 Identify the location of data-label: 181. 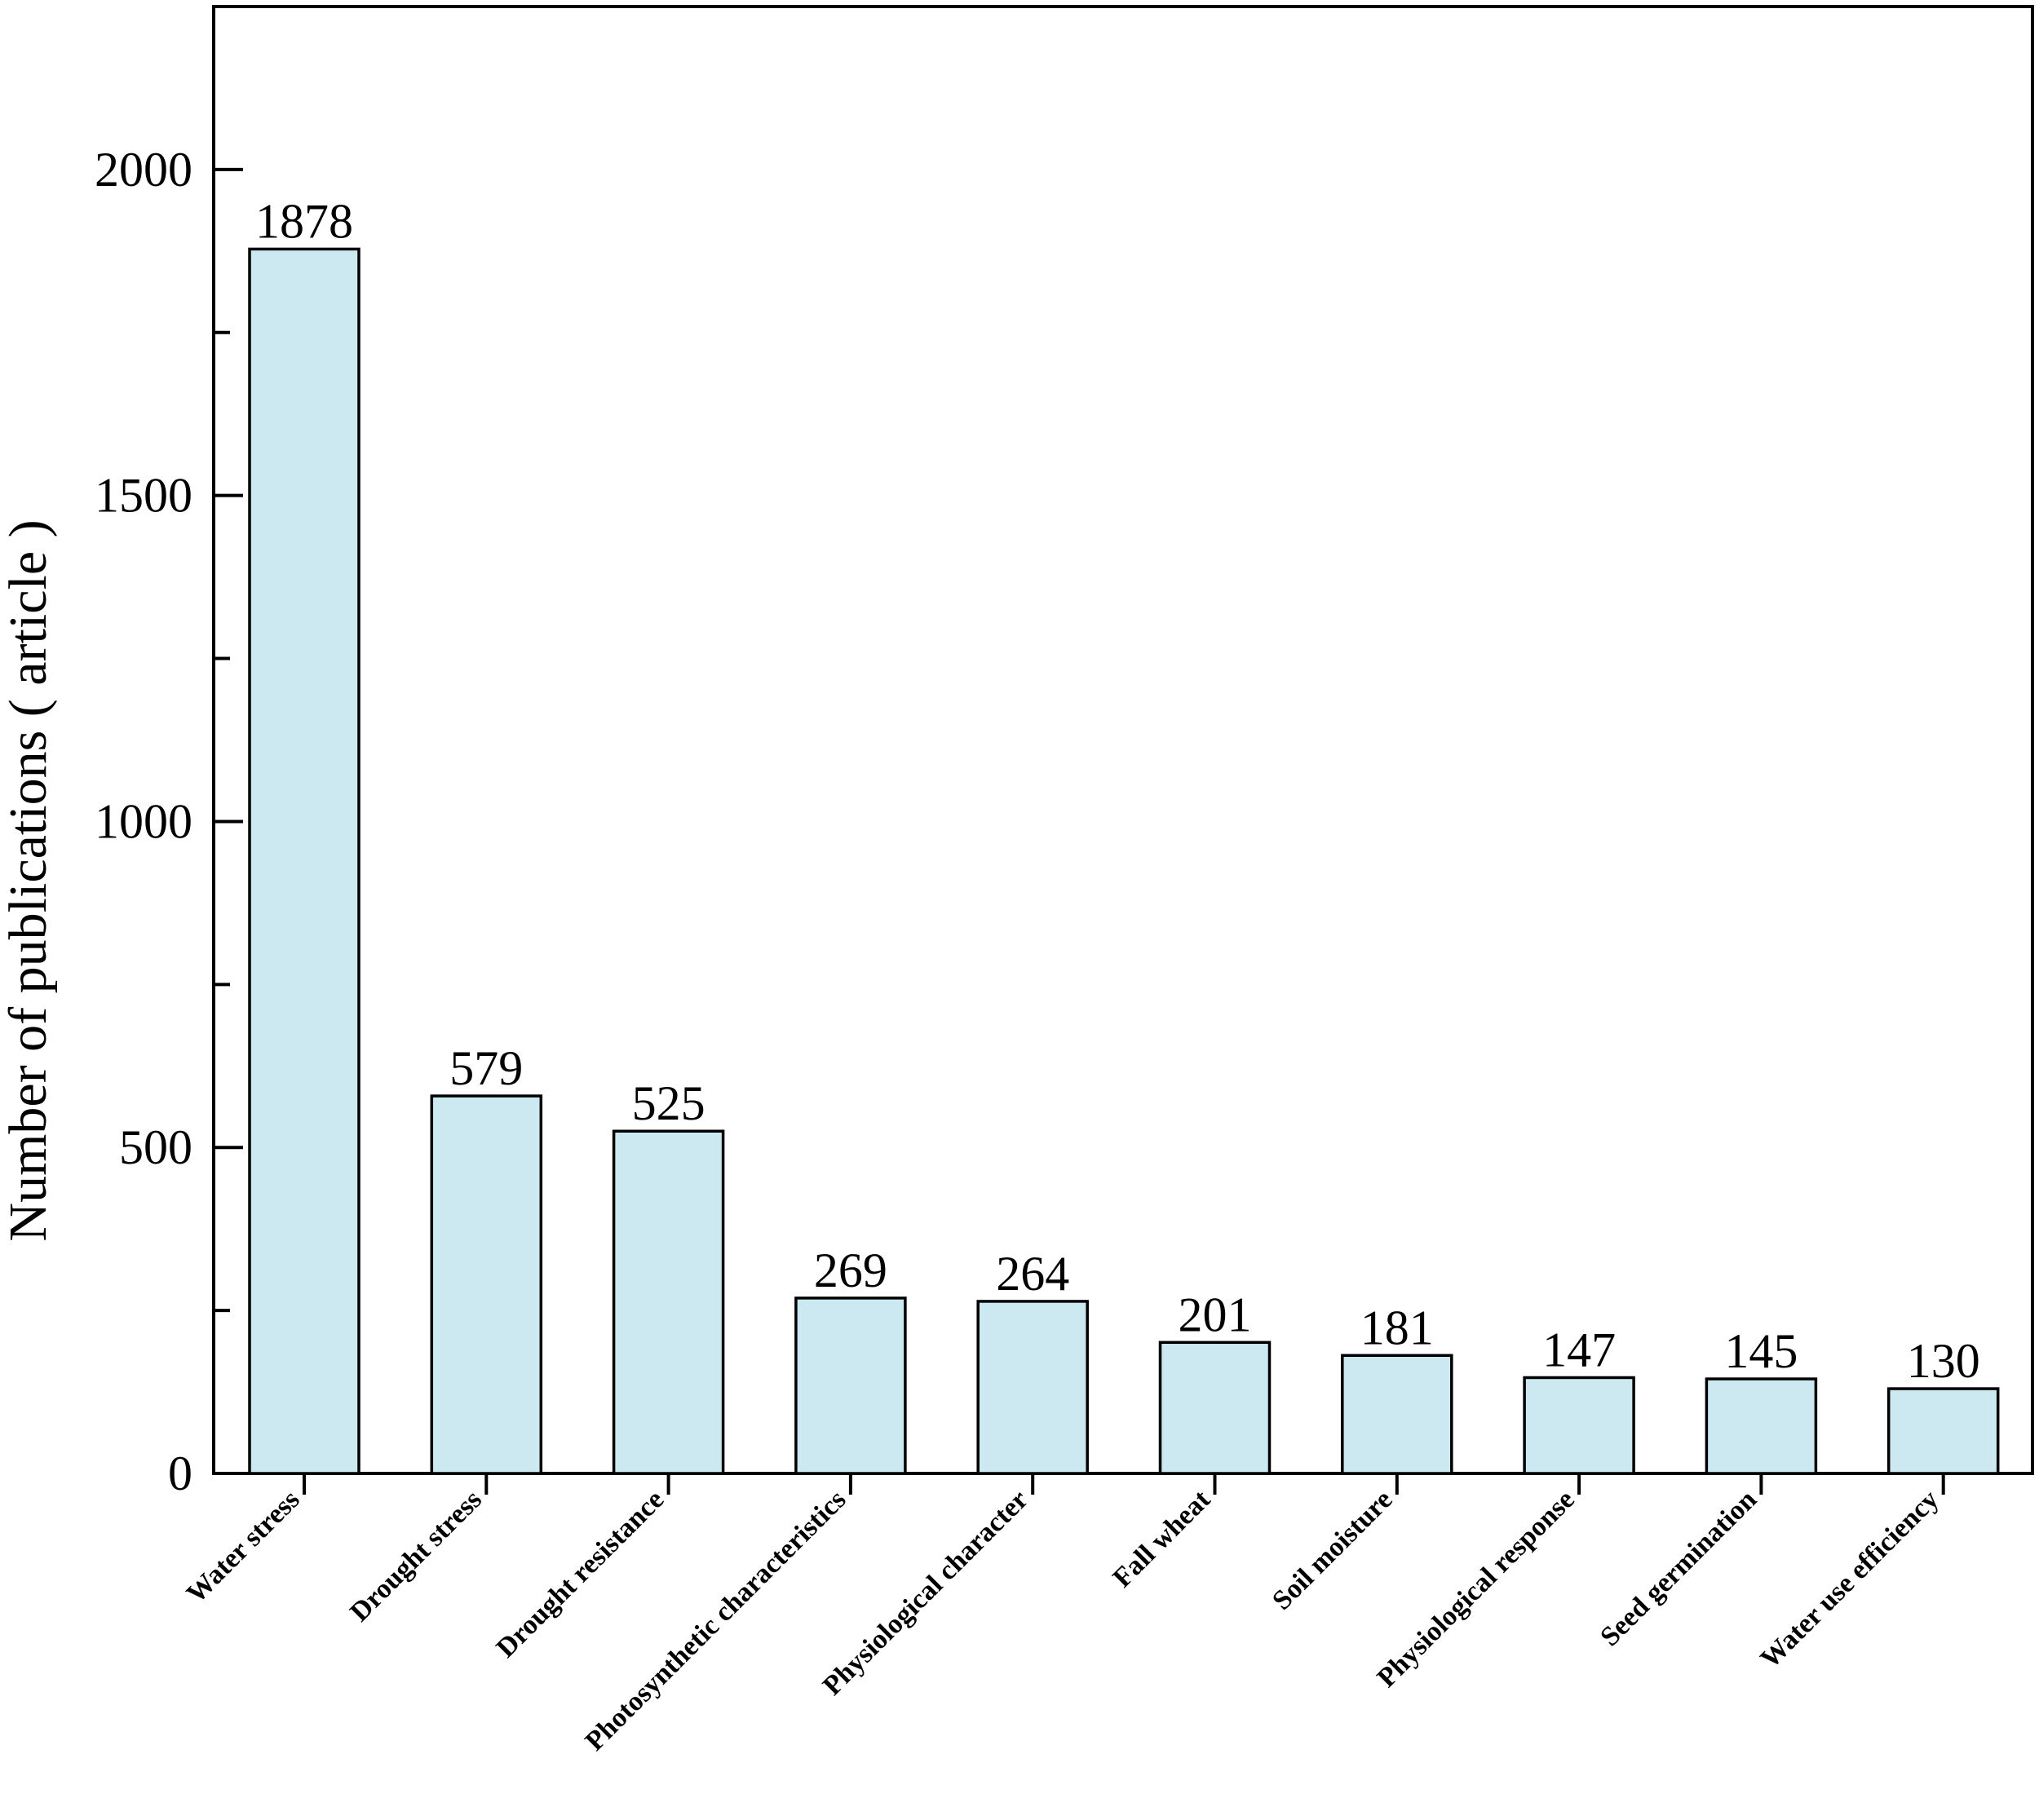
(1397, 1327).